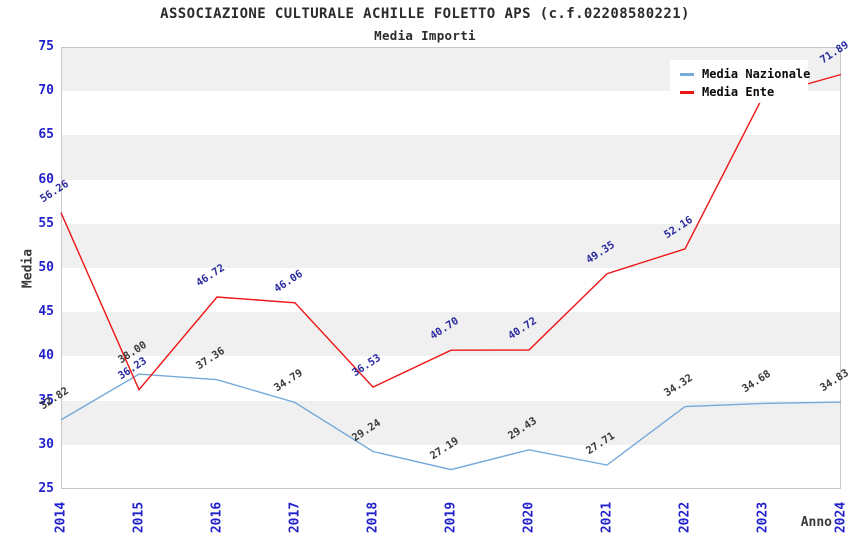 The width and height of the screenshot is (850, 550). What do you see at coordinates (738, 92) in the screenshot?
I see `legend-label: Media Ente` at bounding box center [738, 92].